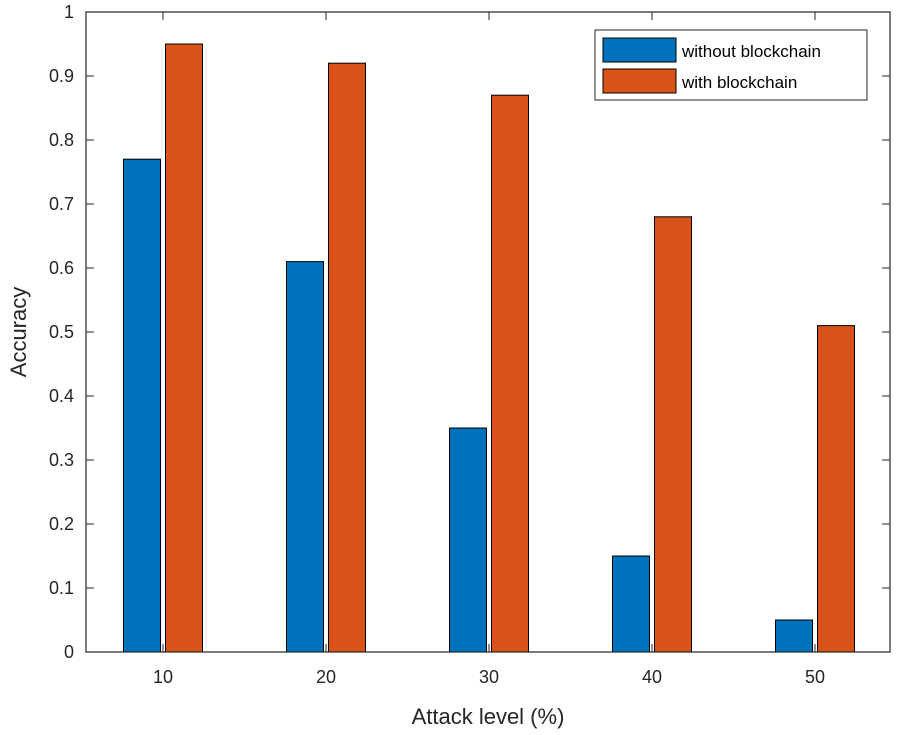 This screenshot has width=900, height=735. Describe the element at coordinates (731, 65) in the screenshot. I see `legend: without blockchain with blockchain` at that location.